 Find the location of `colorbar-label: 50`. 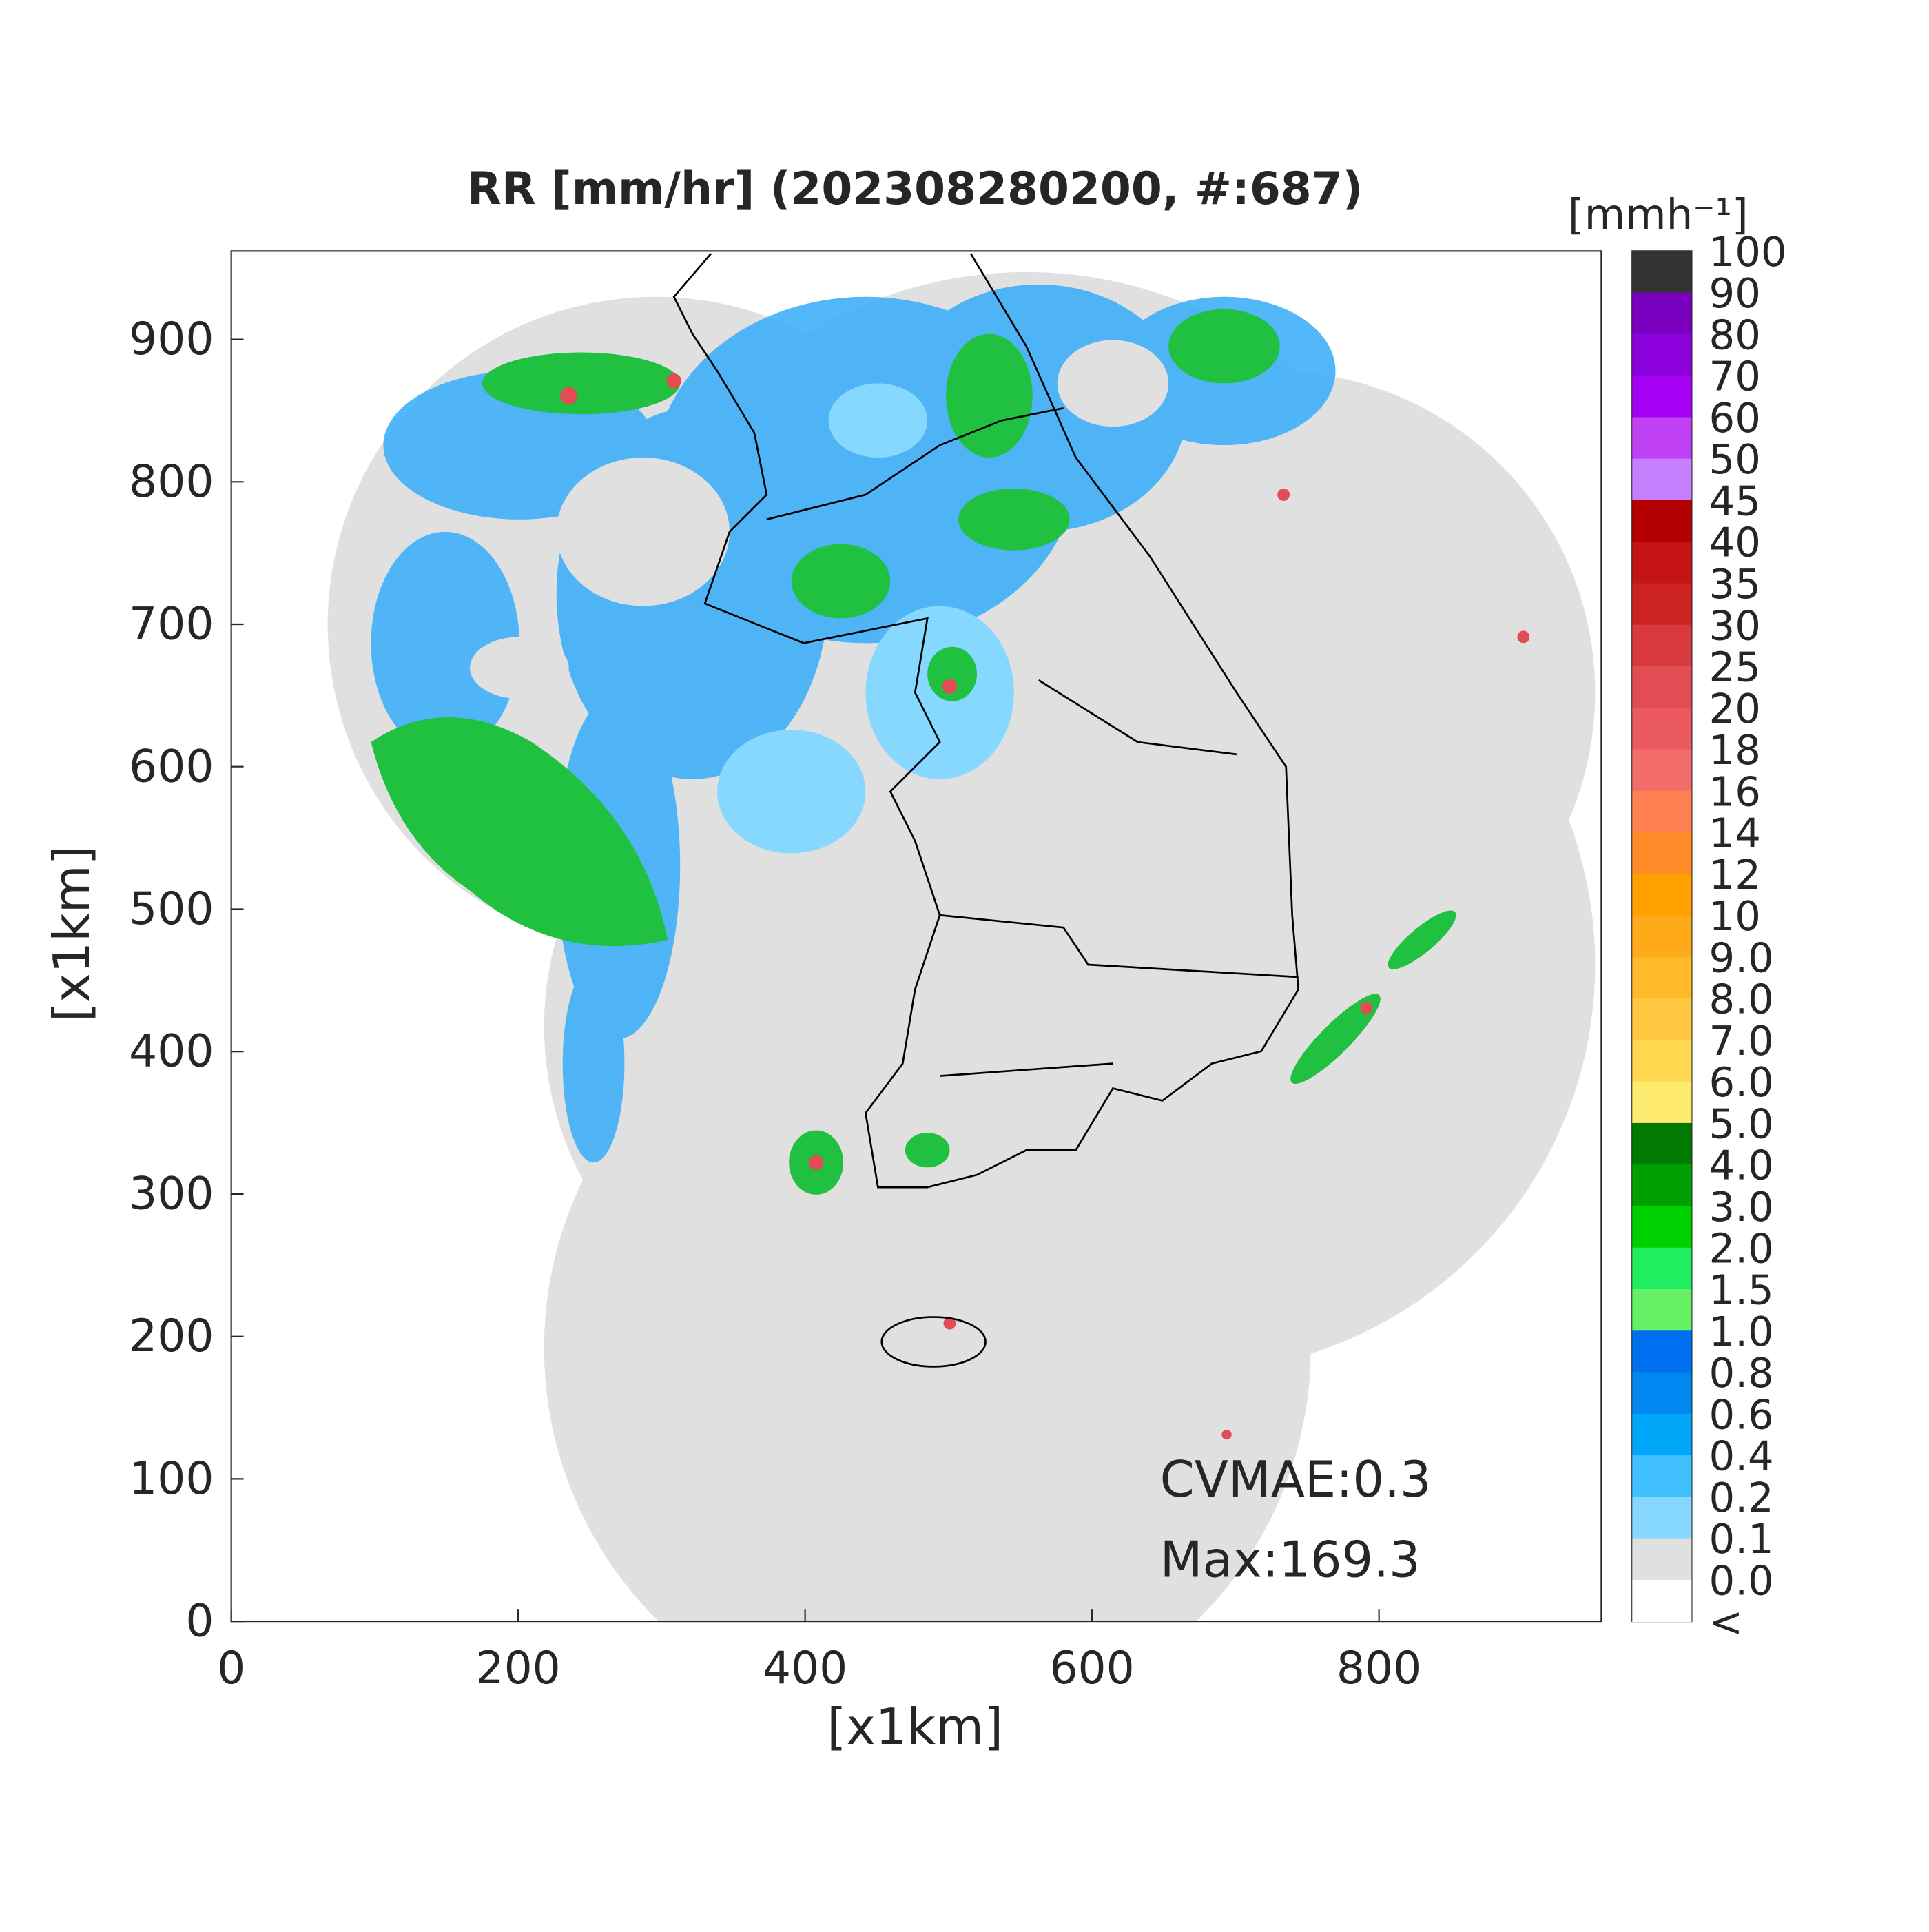

colorbar-label: 50 is located at coordinates (1735, 459).